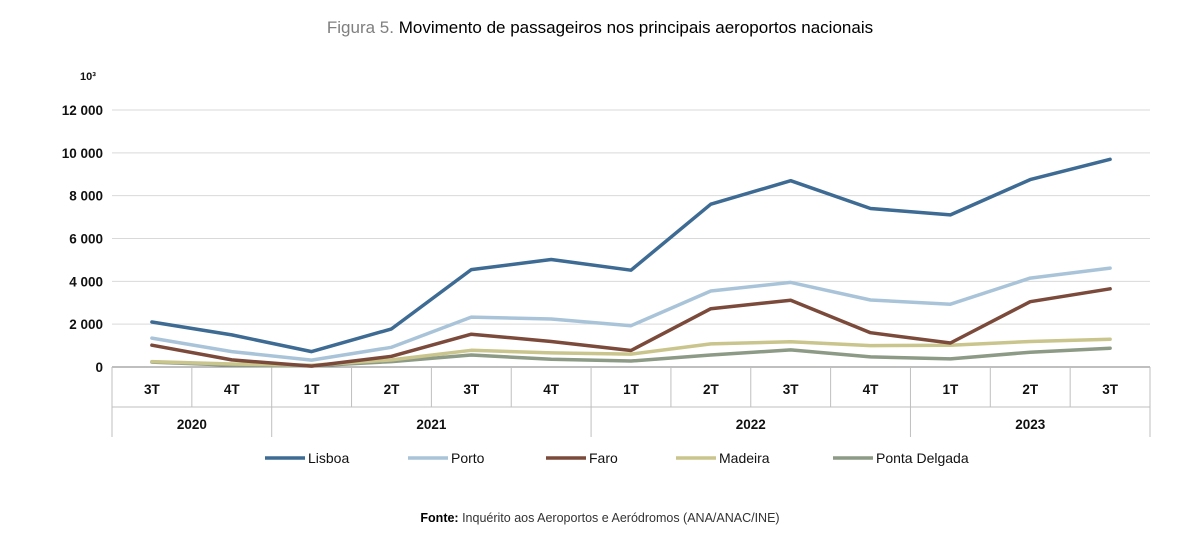 This screenshot has height=559, width=1200. Describe the element at coordinates (431, 424) in the screenshot. I see `year-label: 2021` at that location.